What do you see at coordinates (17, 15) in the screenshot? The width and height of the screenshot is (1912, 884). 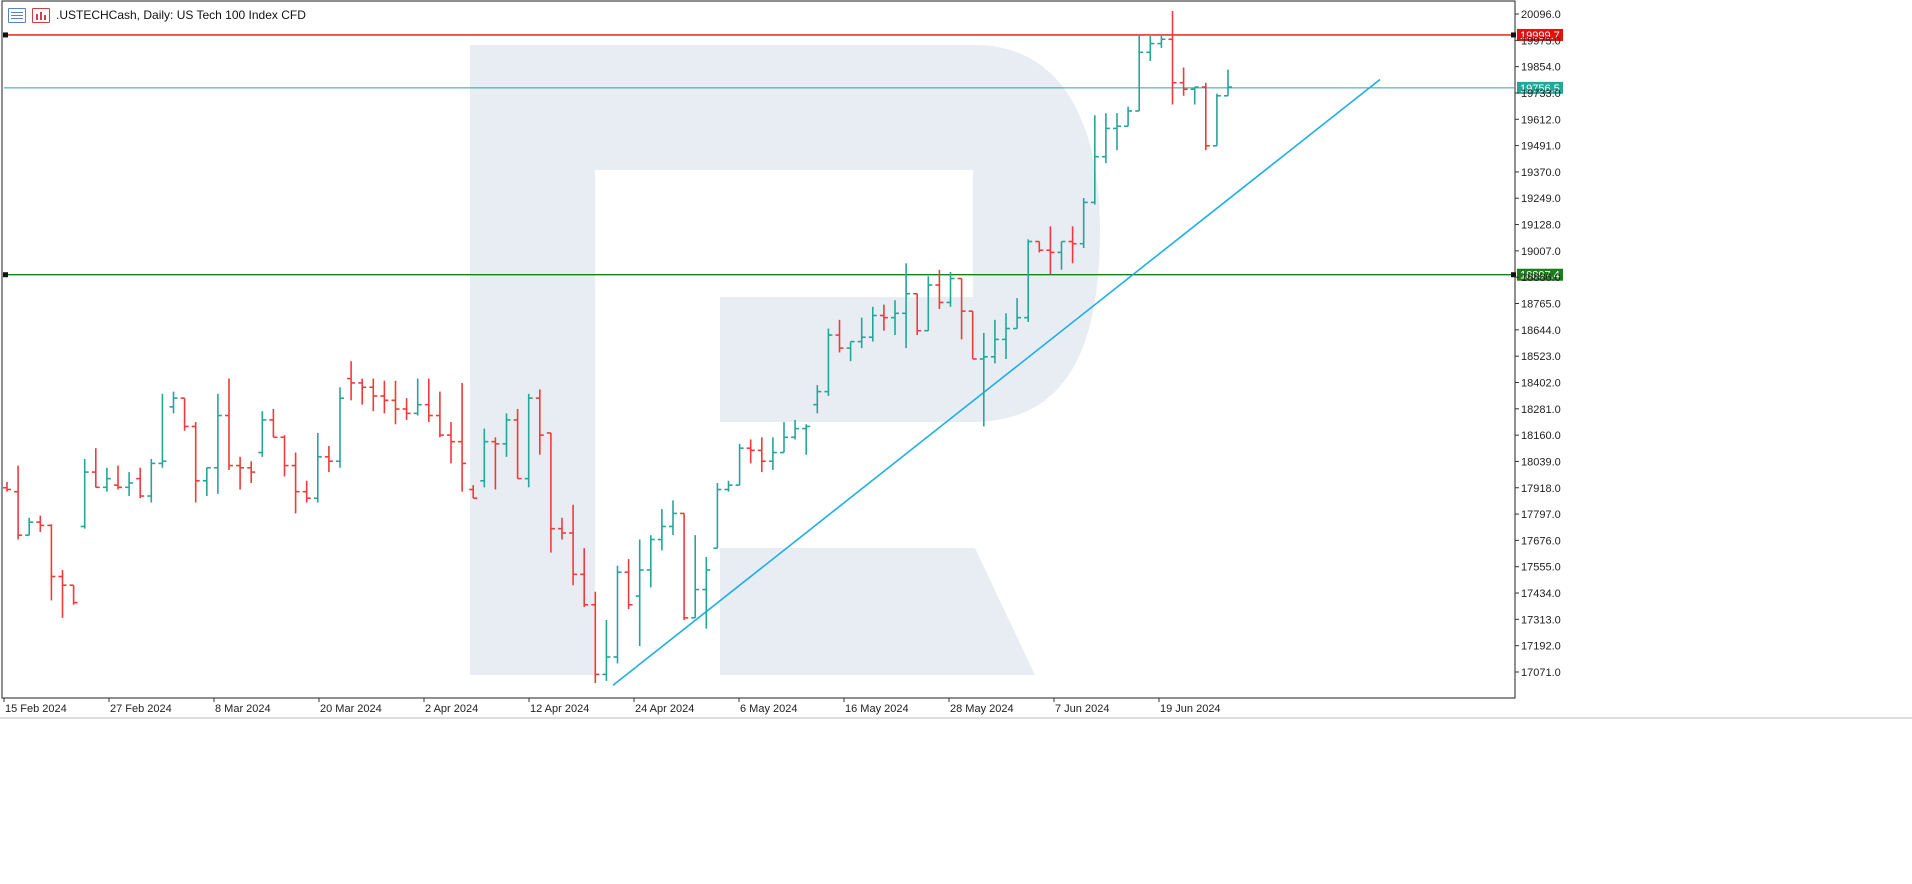 I see `chart-list-icon` at bounding box center [17, 15].